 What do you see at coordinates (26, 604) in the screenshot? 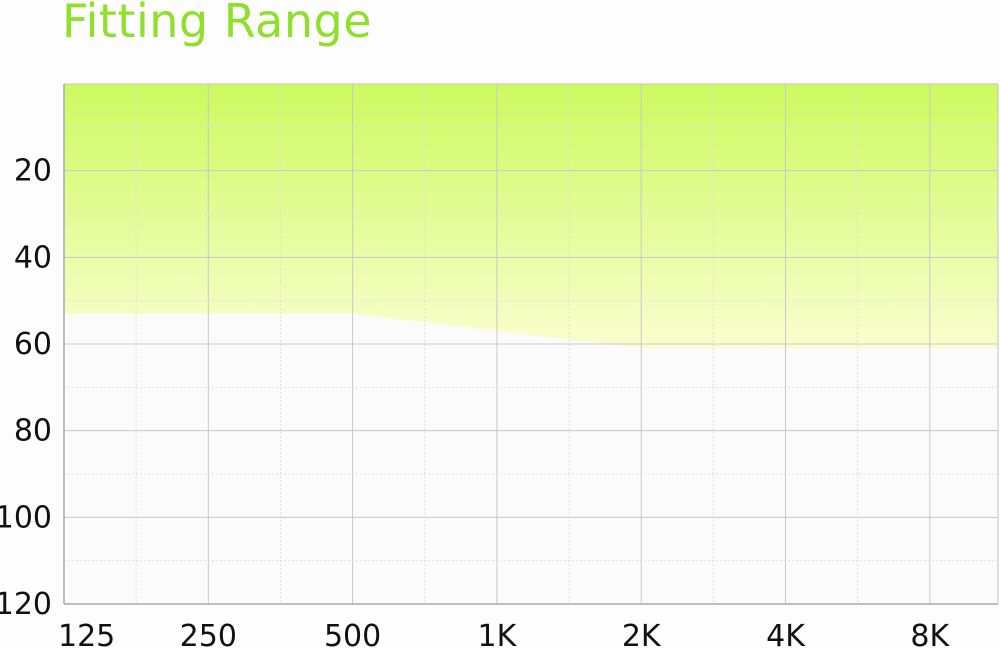
I see `y-tick-label: 120` at bounding box center [26, 604].